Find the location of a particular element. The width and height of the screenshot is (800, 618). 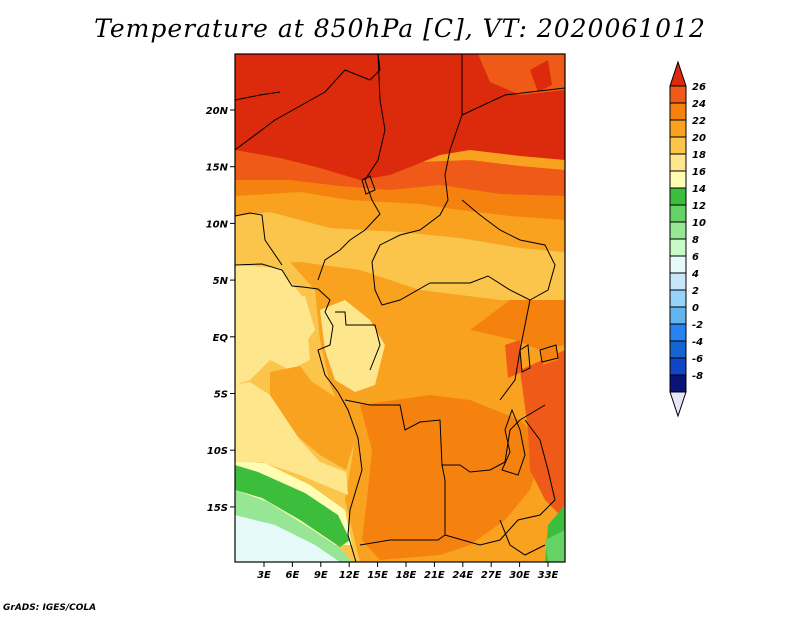

lon-label: 9E is located at coordinates (321, 575).